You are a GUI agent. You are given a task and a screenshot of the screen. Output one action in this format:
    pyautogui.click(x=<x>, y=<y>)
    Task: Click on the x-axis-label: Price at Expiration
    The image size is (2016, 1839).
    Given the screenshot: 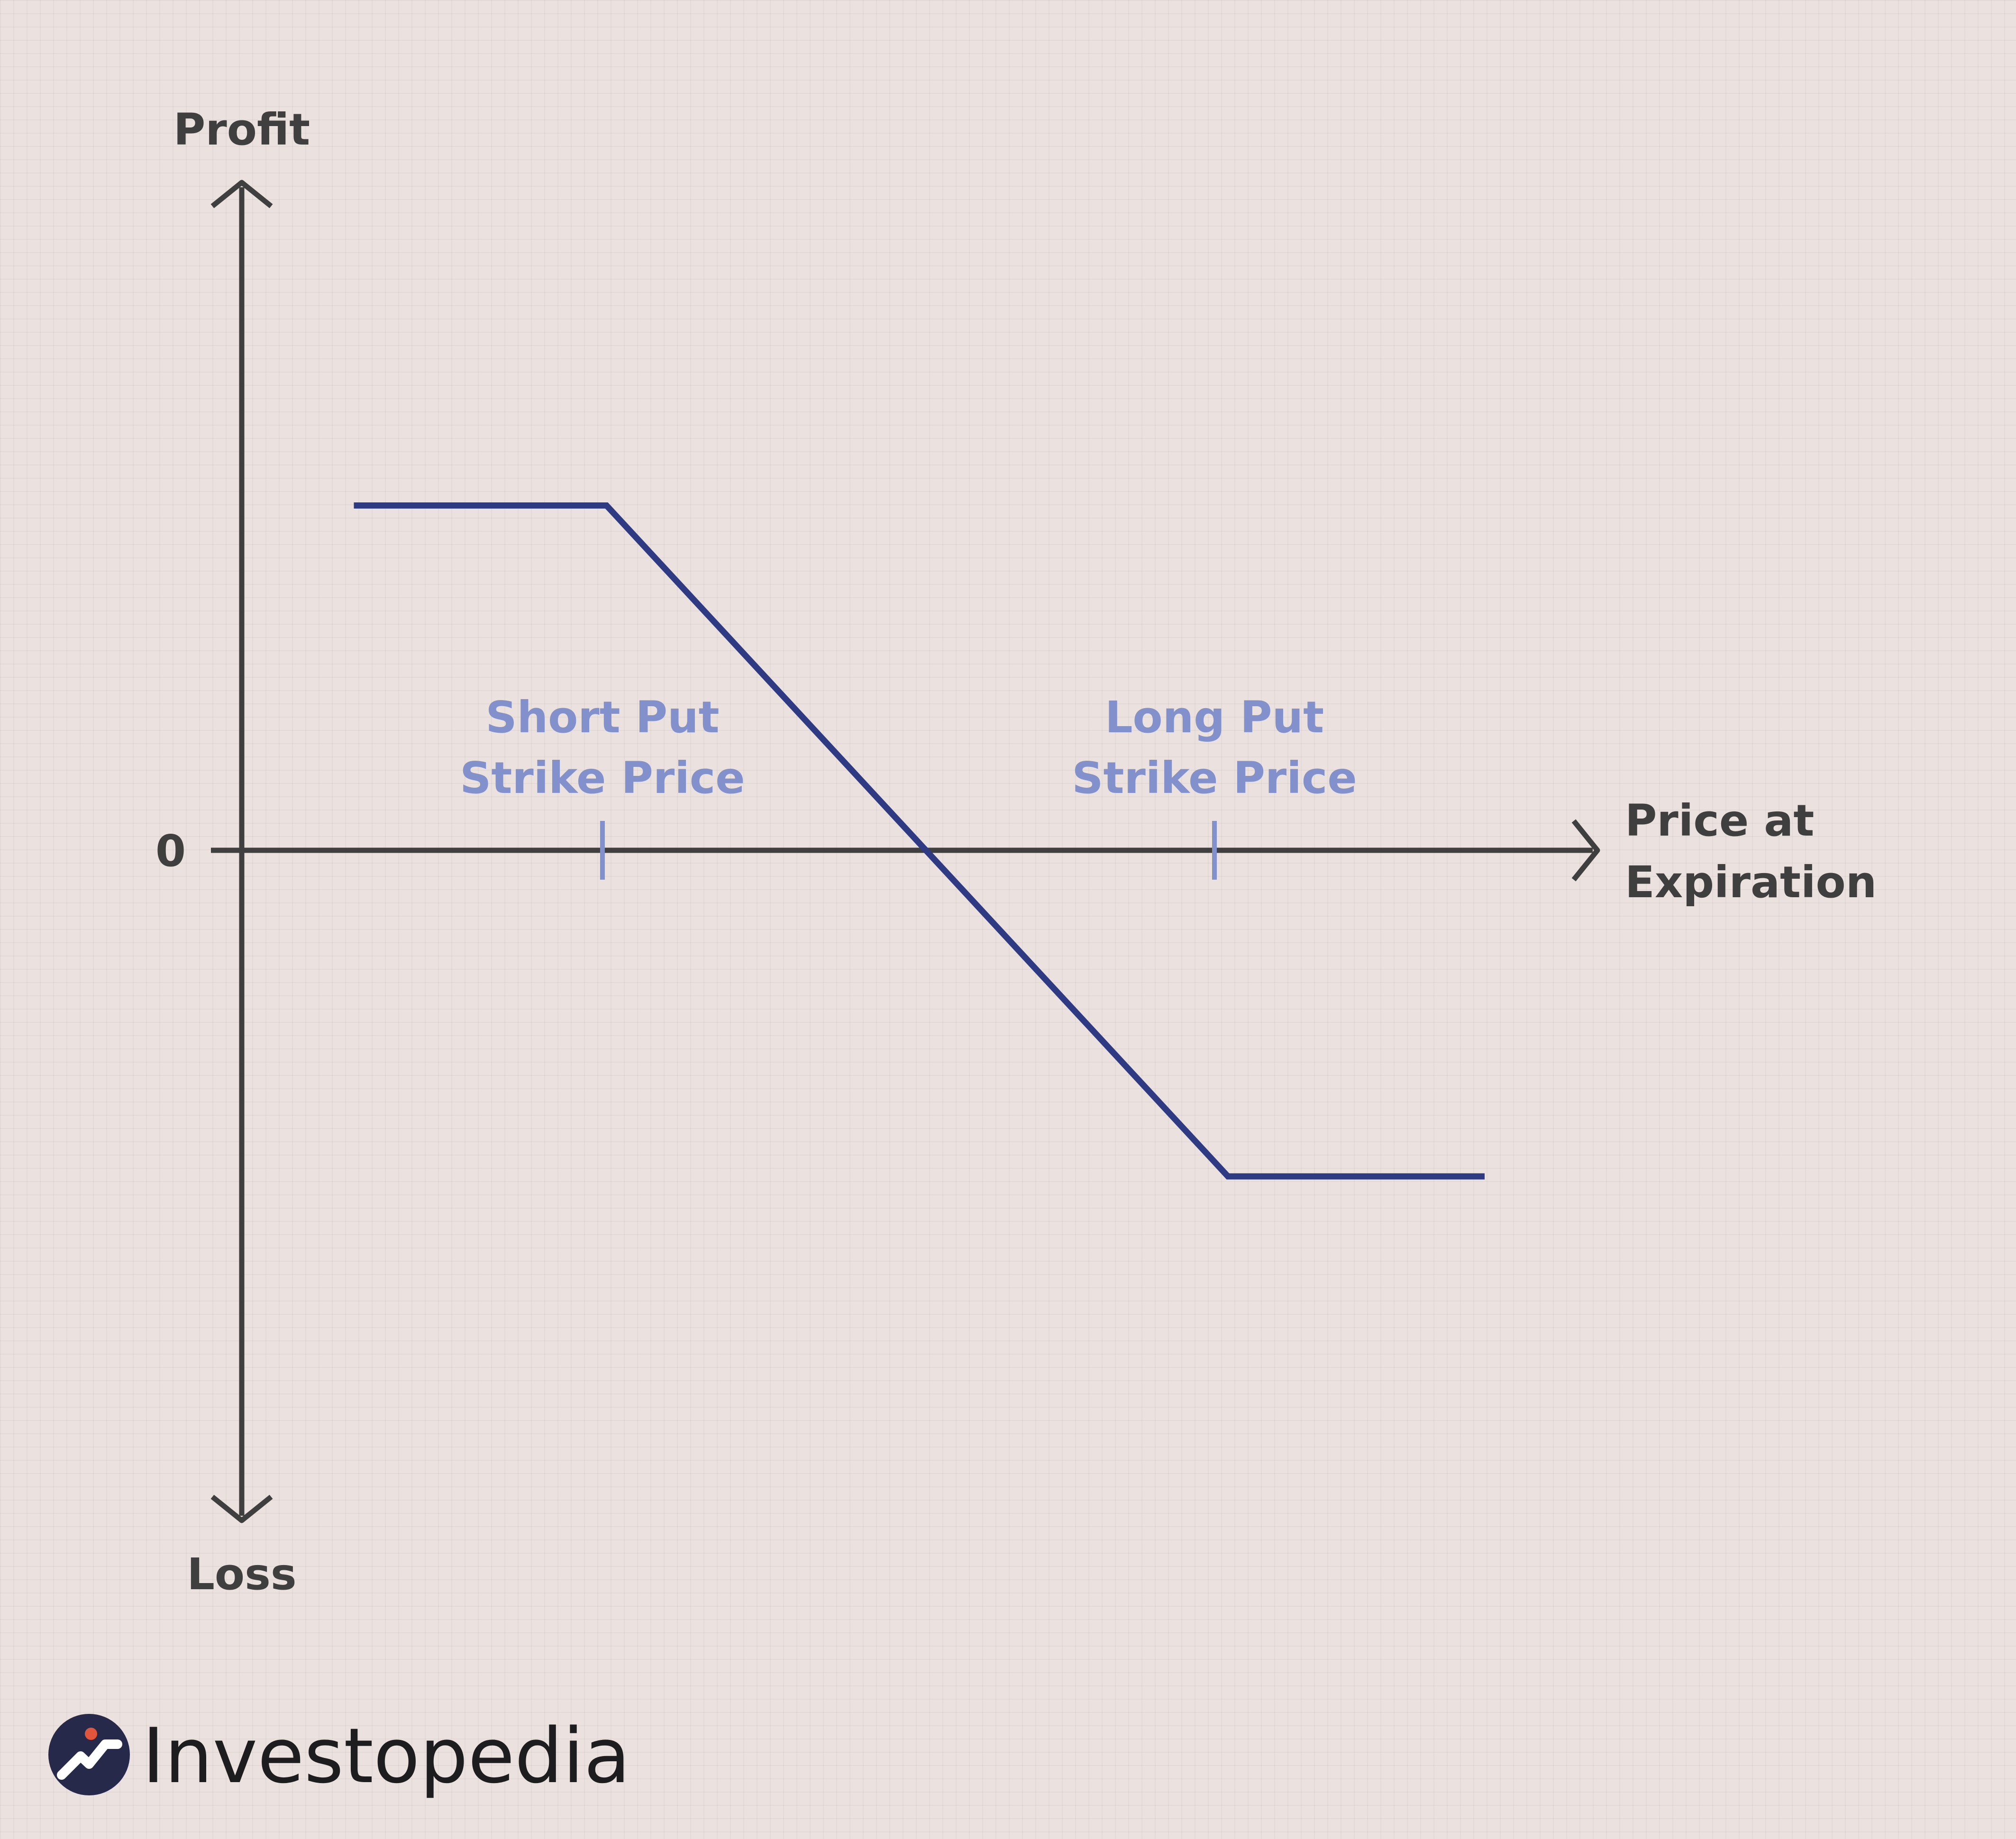 What is the action you would take?
    pyautogui.click(x=1751, y=851)
    